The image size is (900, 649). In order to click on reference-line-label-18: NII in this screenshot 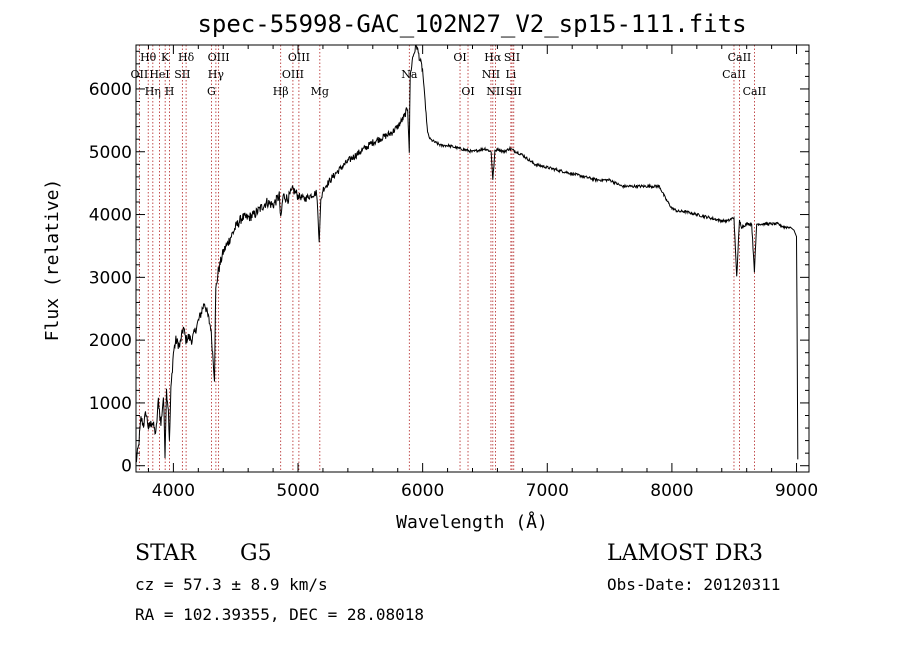, I will do `click(491, 74)`.